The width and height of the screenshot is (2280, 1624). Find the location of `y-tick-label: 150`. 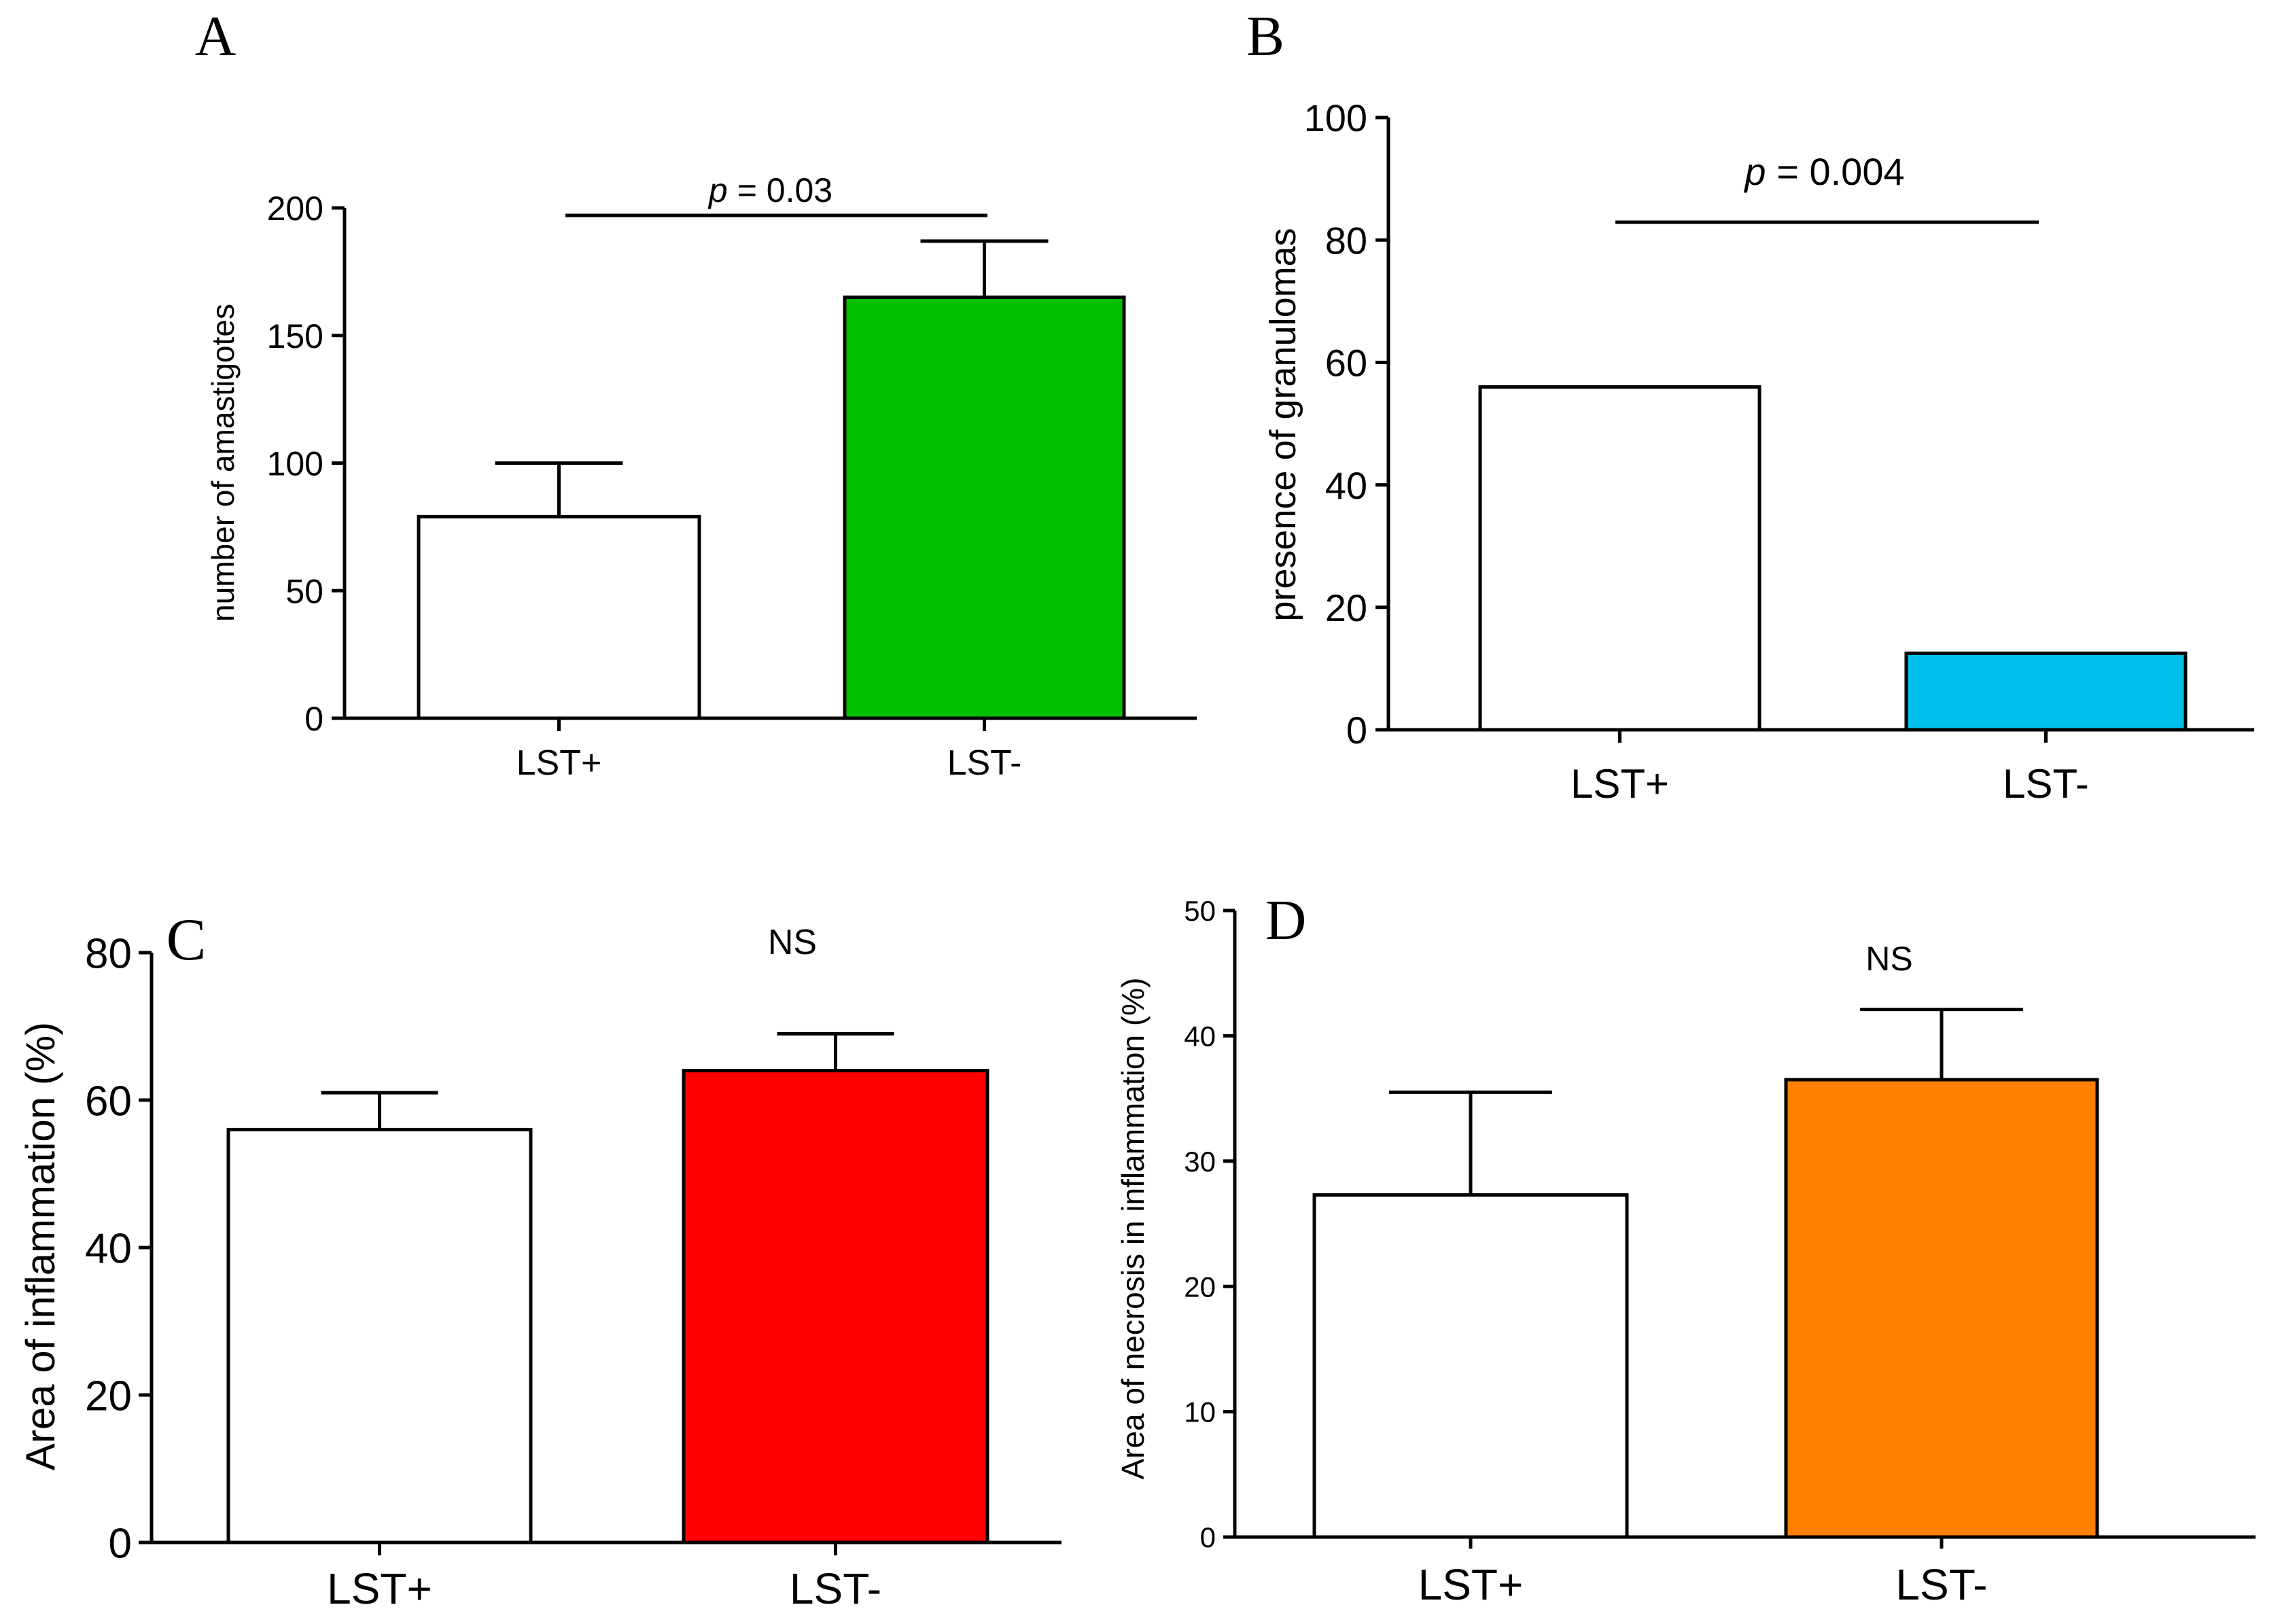

y-tick-label: 150 is located at coordinates (295, 336).